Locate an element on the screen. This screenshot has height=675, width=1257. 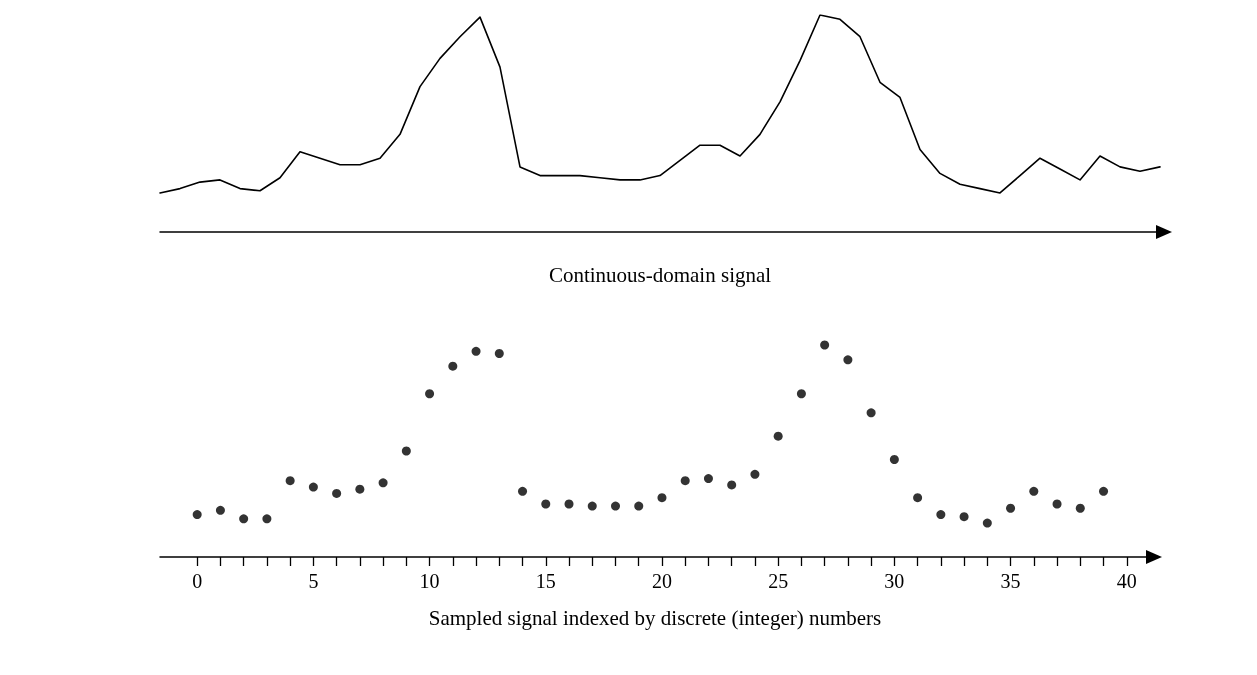
x-axis-title: Sampled signal indexed by discrete (integer) numbers is located at coordinates (655, 617).